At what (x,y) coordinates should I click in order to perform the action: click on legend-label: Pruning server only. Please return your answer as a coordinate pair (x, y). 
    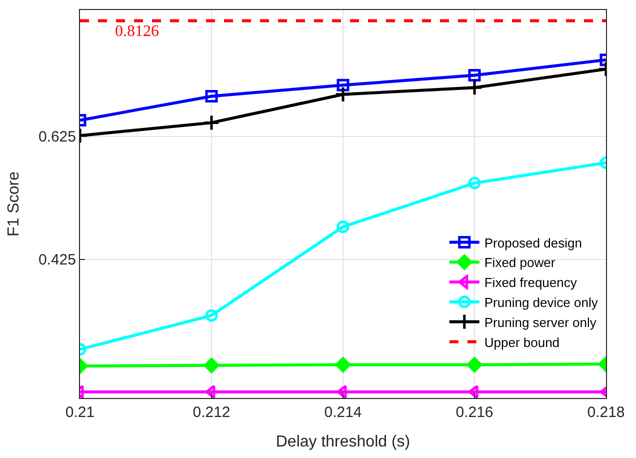
    Looking at the image, I should click on (540, 322).